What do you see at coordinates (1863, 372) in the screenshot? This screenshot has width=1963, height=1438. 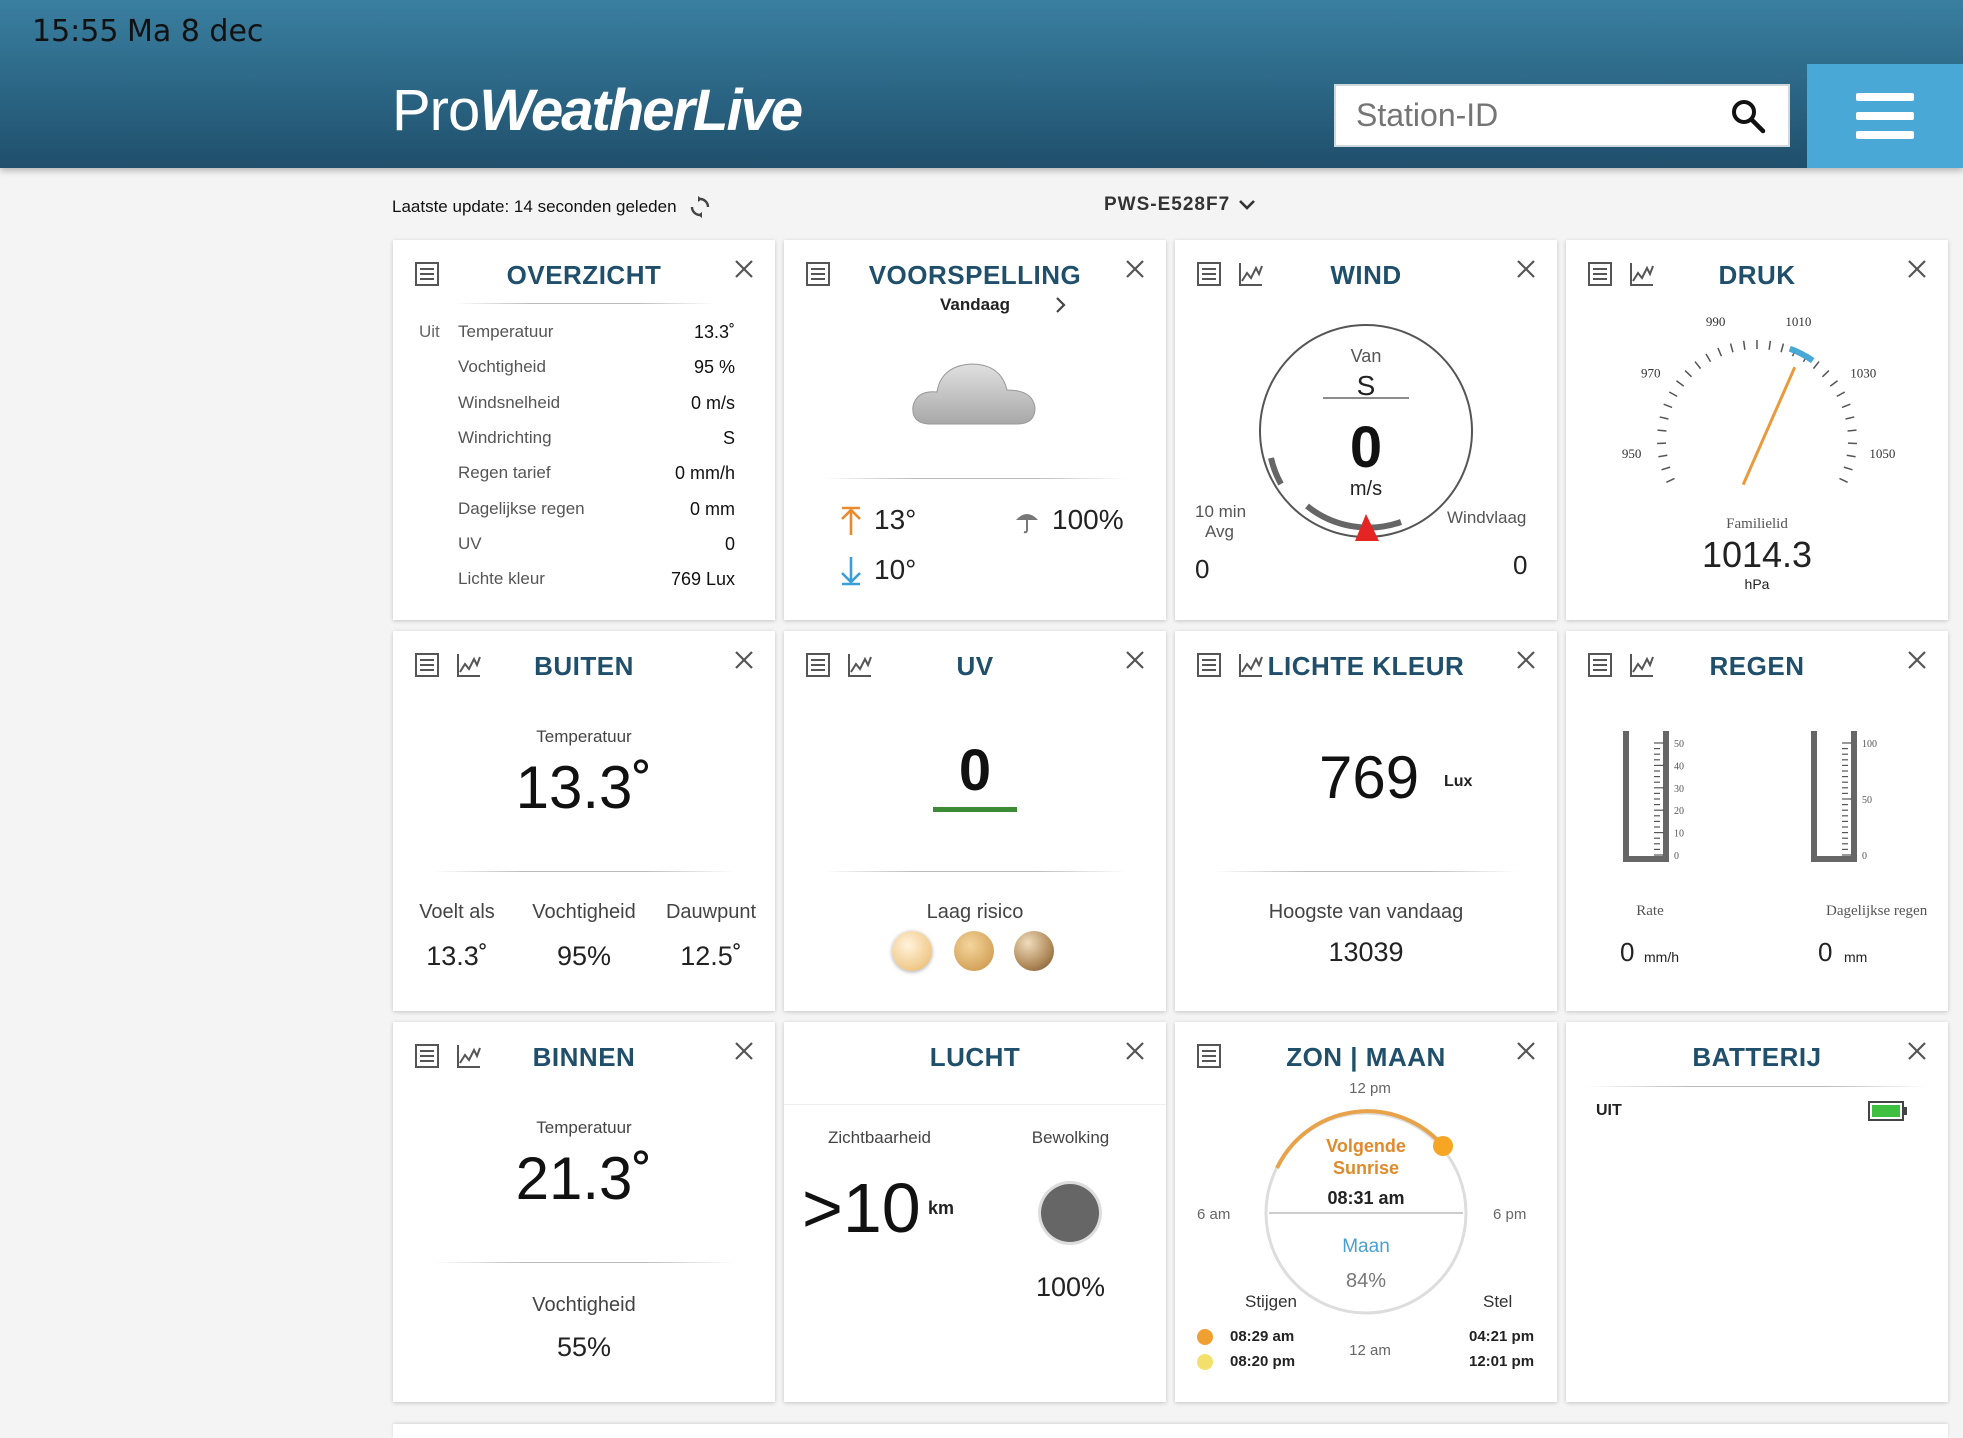 I see `pressure-gauge-tick-label: 1030` at bounding box center [1863, 372].